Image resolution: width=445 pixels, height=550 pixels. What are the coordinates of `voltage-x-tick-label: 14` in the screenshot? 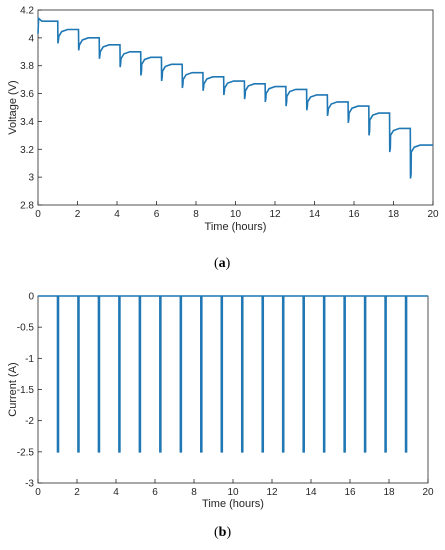 It's located at (315, 214).